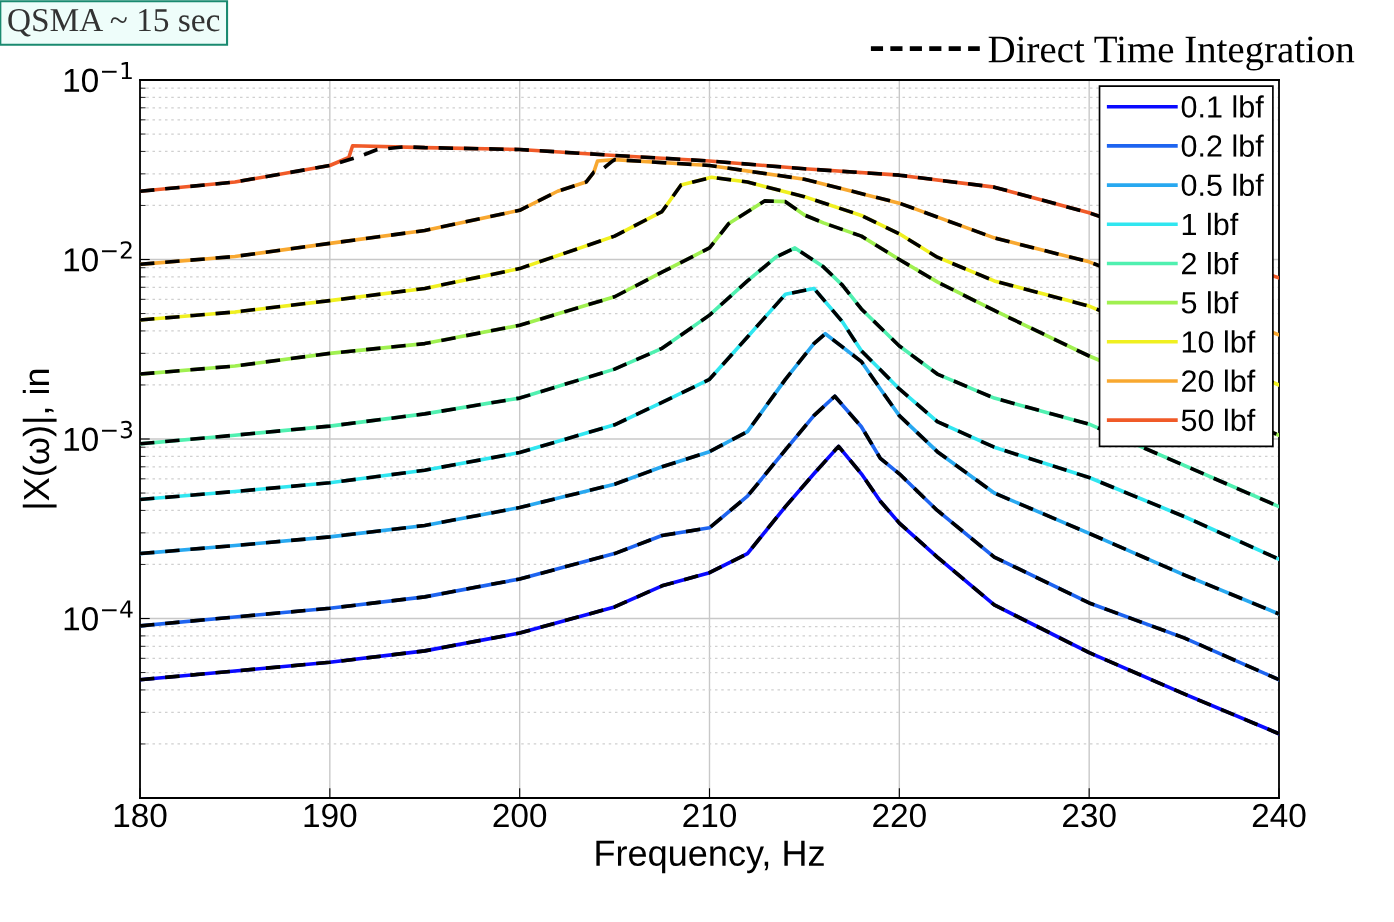 The image size is (1394, 922). I want to click on legend-label: 5 lbf, so click(1210, 302).